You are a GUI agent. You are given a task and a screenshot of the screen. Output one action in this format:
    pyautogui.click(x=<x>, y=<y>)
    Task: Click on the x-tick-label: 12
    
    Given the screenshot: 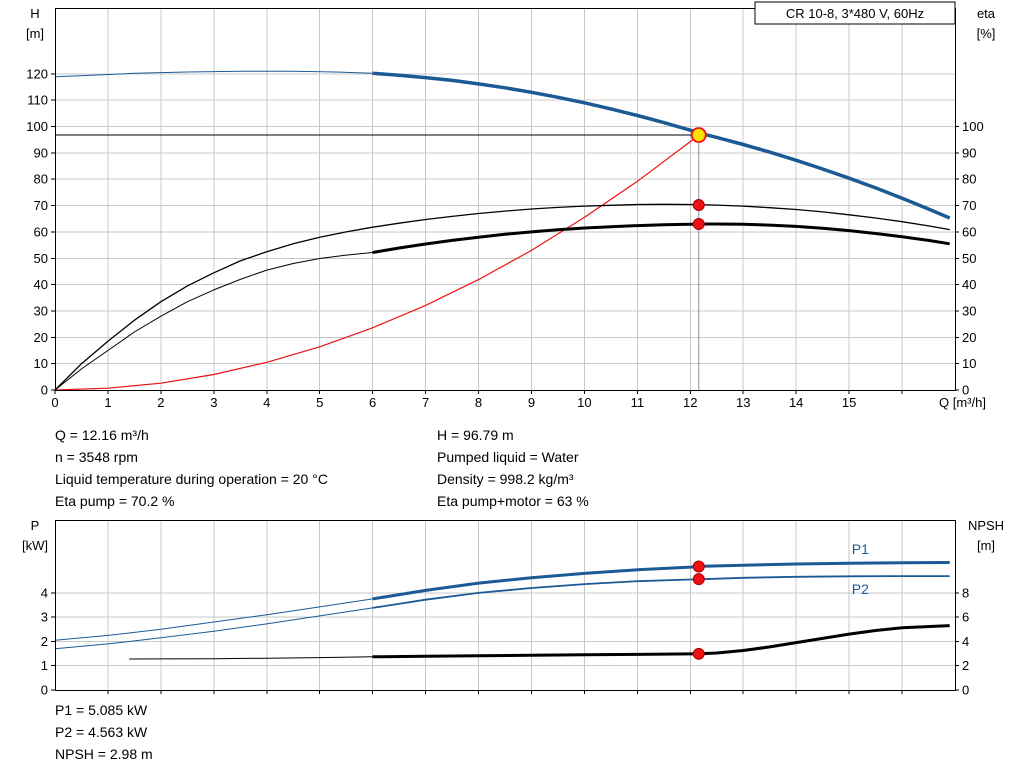 What is the action you would take?
    pyautogui.click(x=690, y=402)
    